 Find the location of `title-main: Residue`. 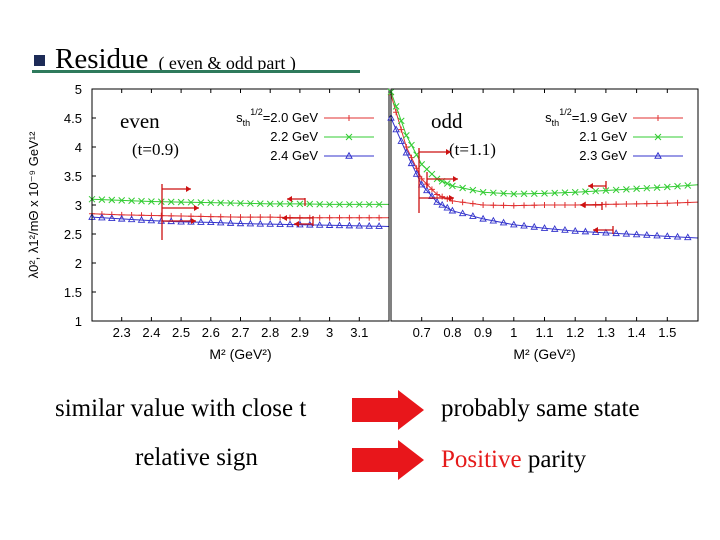

title-main: Residue is located at coordinates (102, 59).